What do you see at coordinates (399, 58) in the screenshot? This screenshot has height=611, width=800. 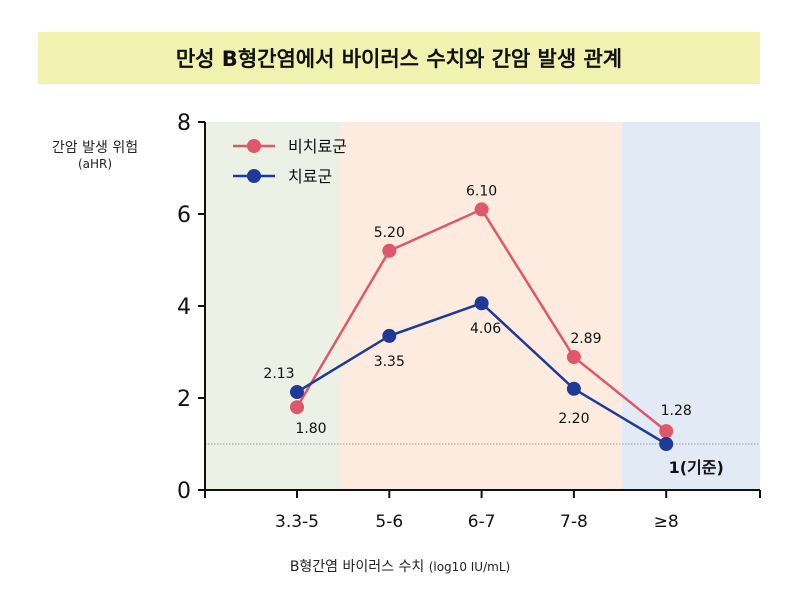 I see `chart-title: 만성 B형간염에서 바이러스 수치와 간암 발생 관계` at bounding box center [399, 58].